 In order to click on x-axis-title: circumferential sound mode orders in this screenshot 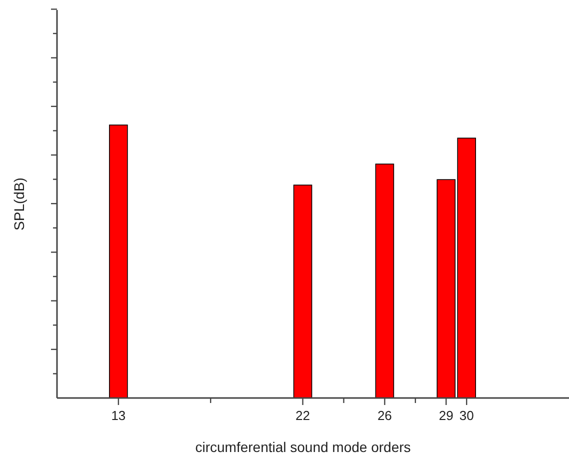, I will do `click(303, 447)`.